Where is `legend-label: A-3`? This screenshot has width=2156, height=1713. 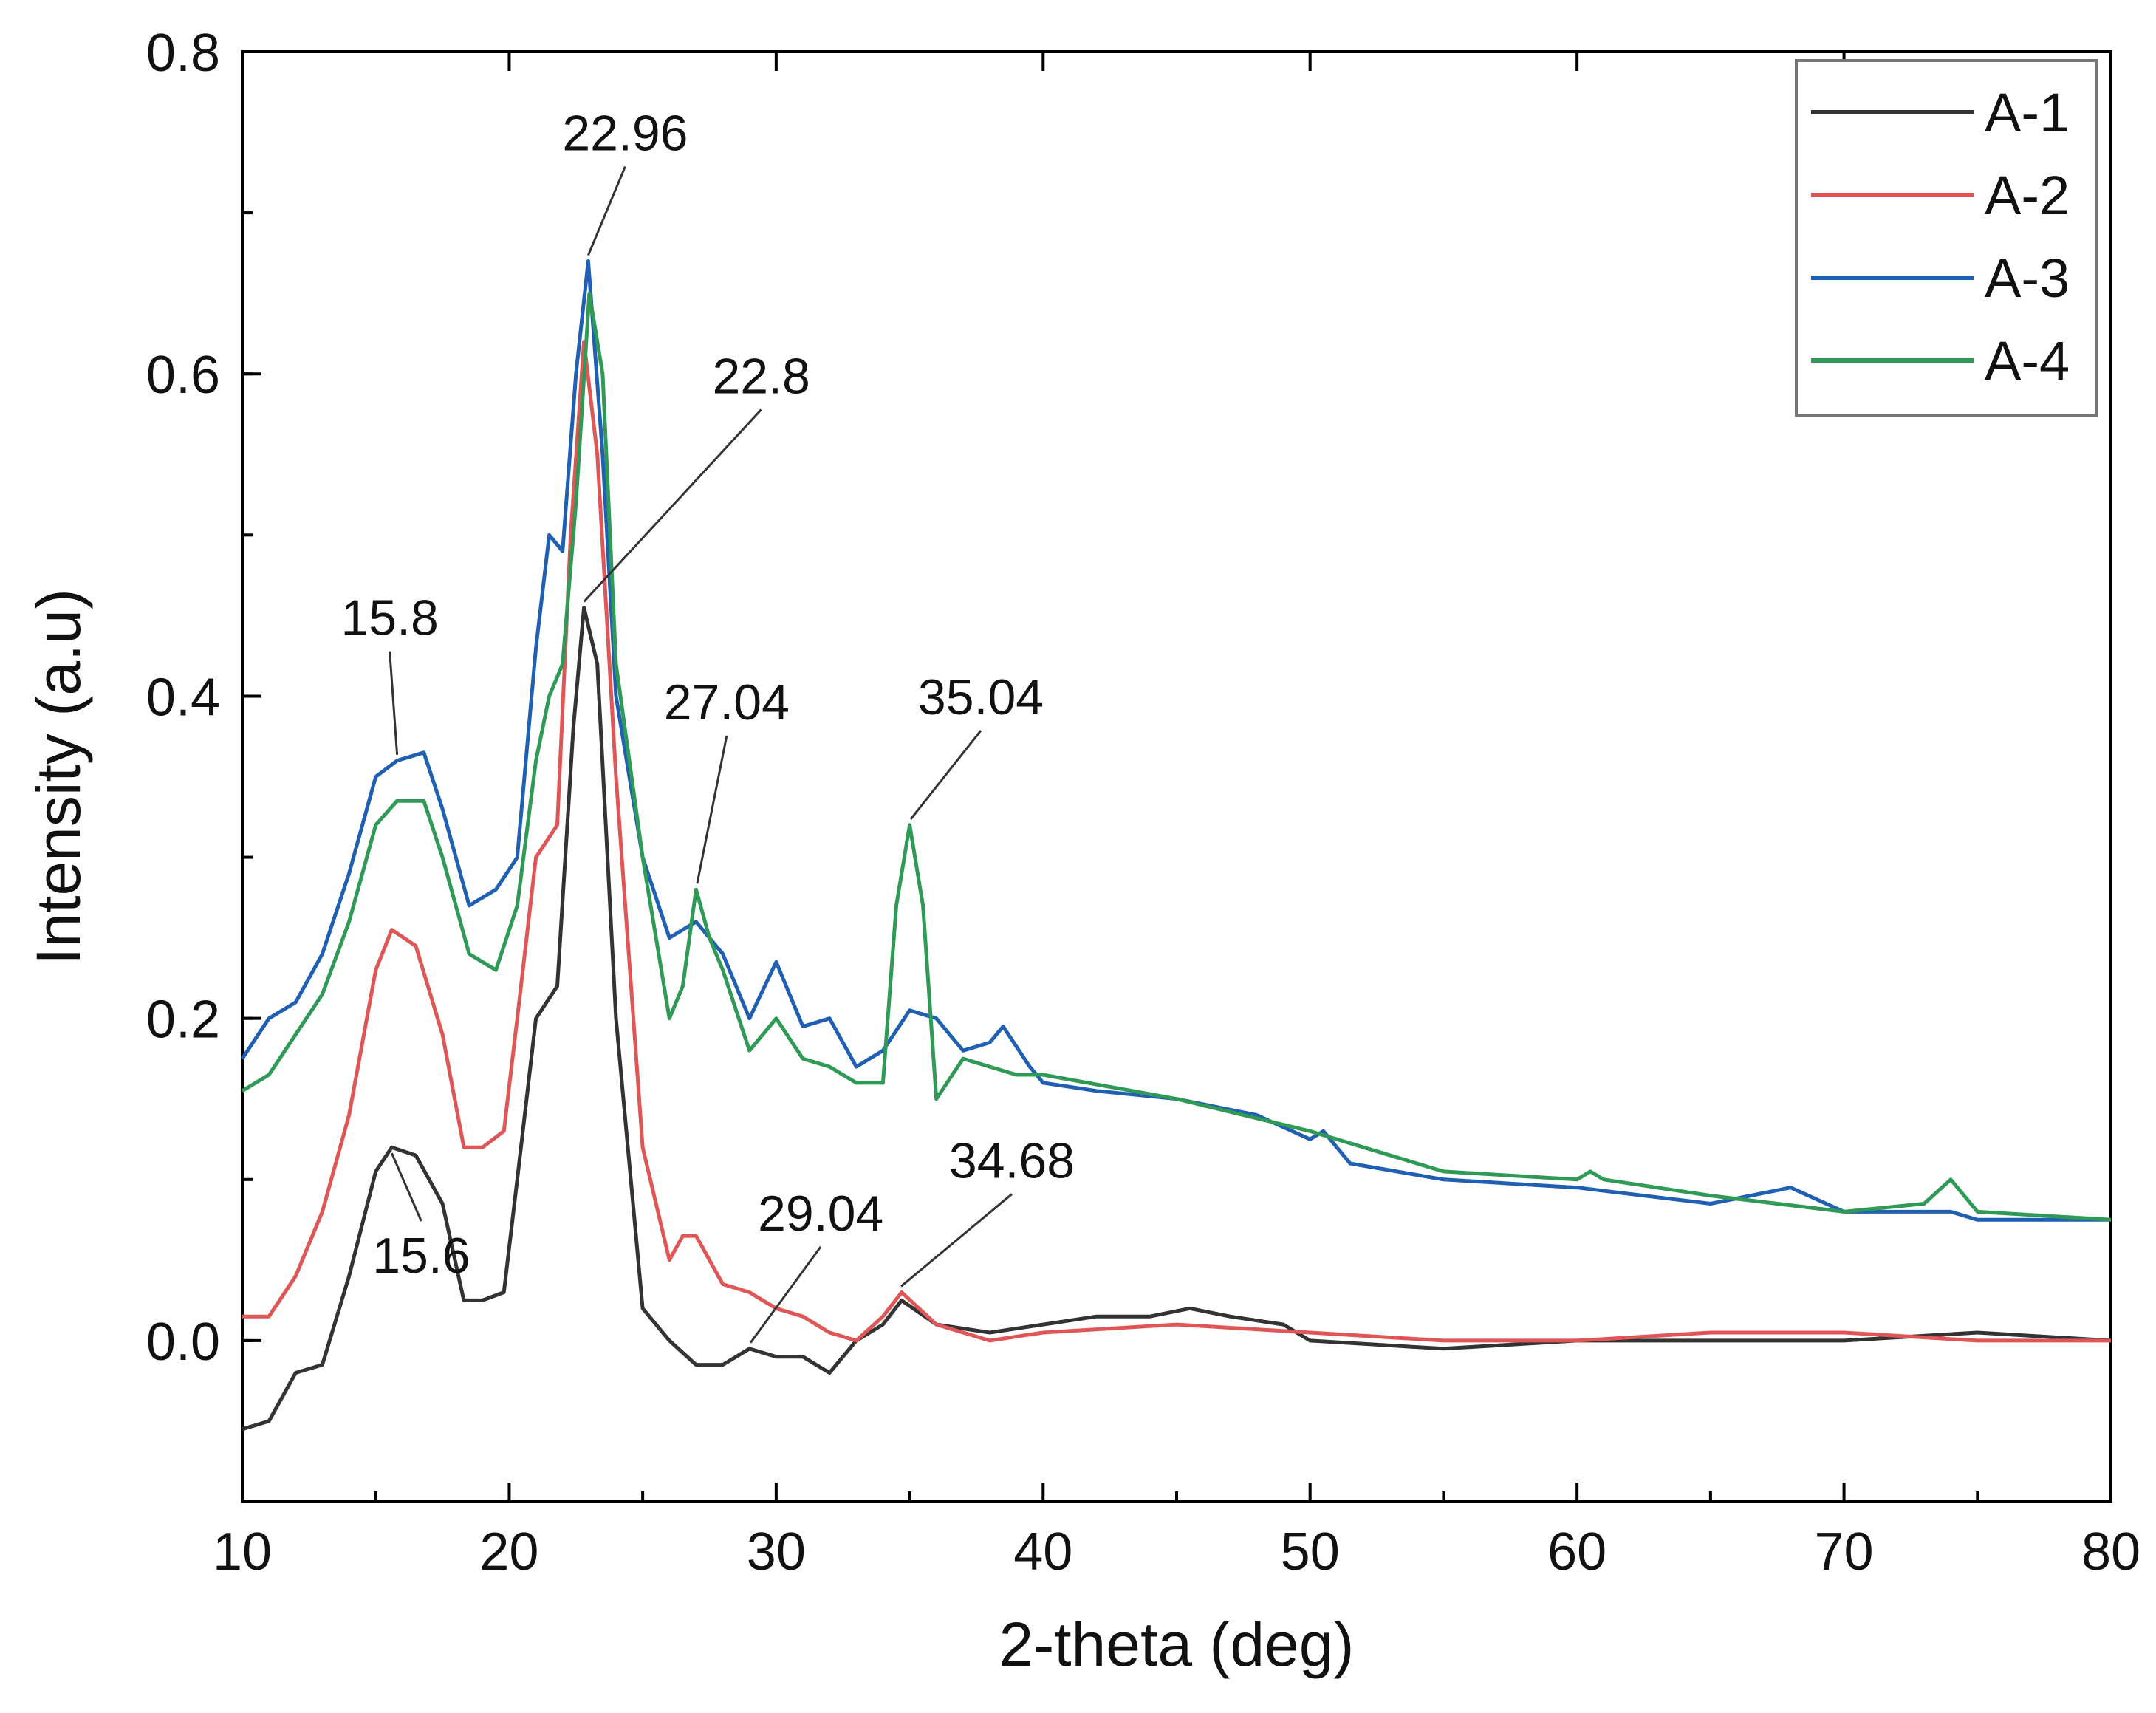 legend-label: A-3 is located at coordinates (2027, 278).